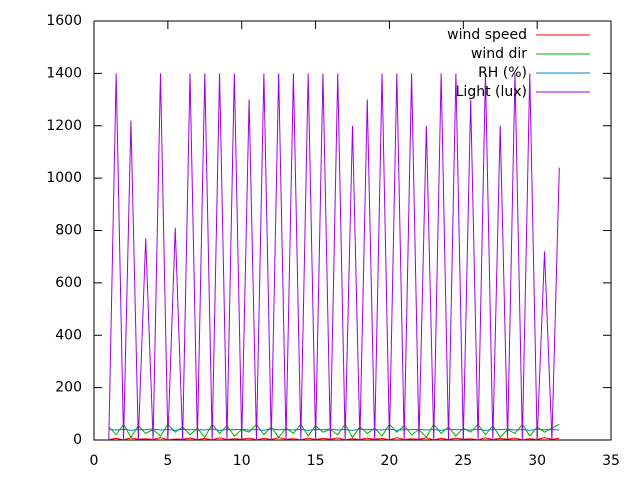  I want to click on x-tick-label: 15, so click(316, 461).